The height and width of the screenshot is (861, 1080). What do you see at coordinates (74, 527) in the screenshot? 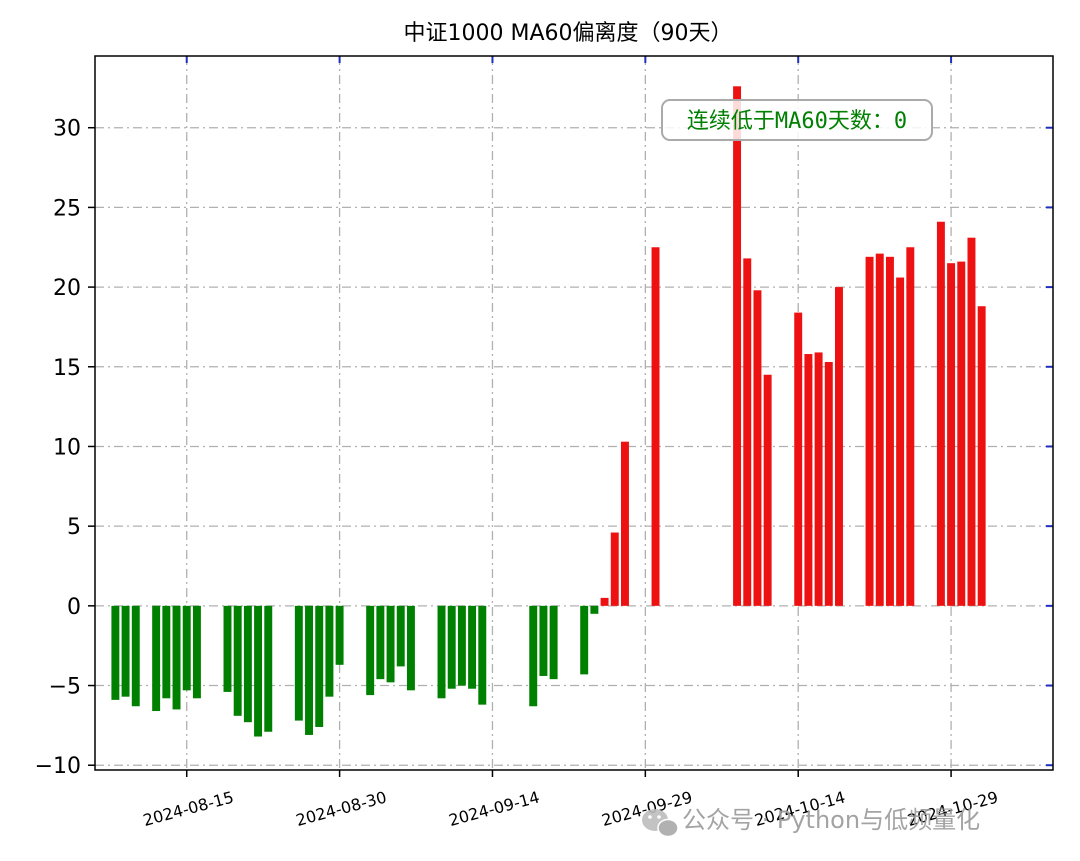
I see `y-tick-label: 5` at bounding box center [74, 527].